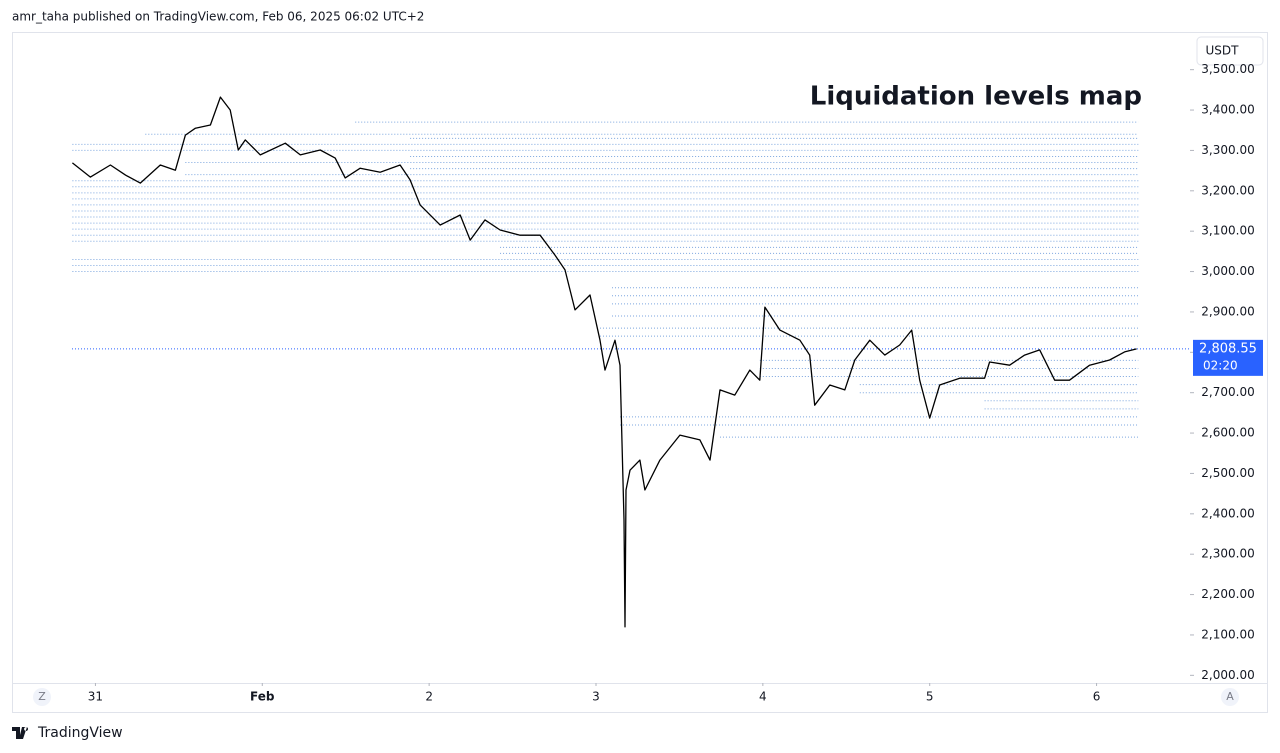 The height and width of the screenshot is (753, 1280). Describe the element at coordinates (1227, 231) in the screenshot. I see `y-tick-label: 3,100.00` at that location.